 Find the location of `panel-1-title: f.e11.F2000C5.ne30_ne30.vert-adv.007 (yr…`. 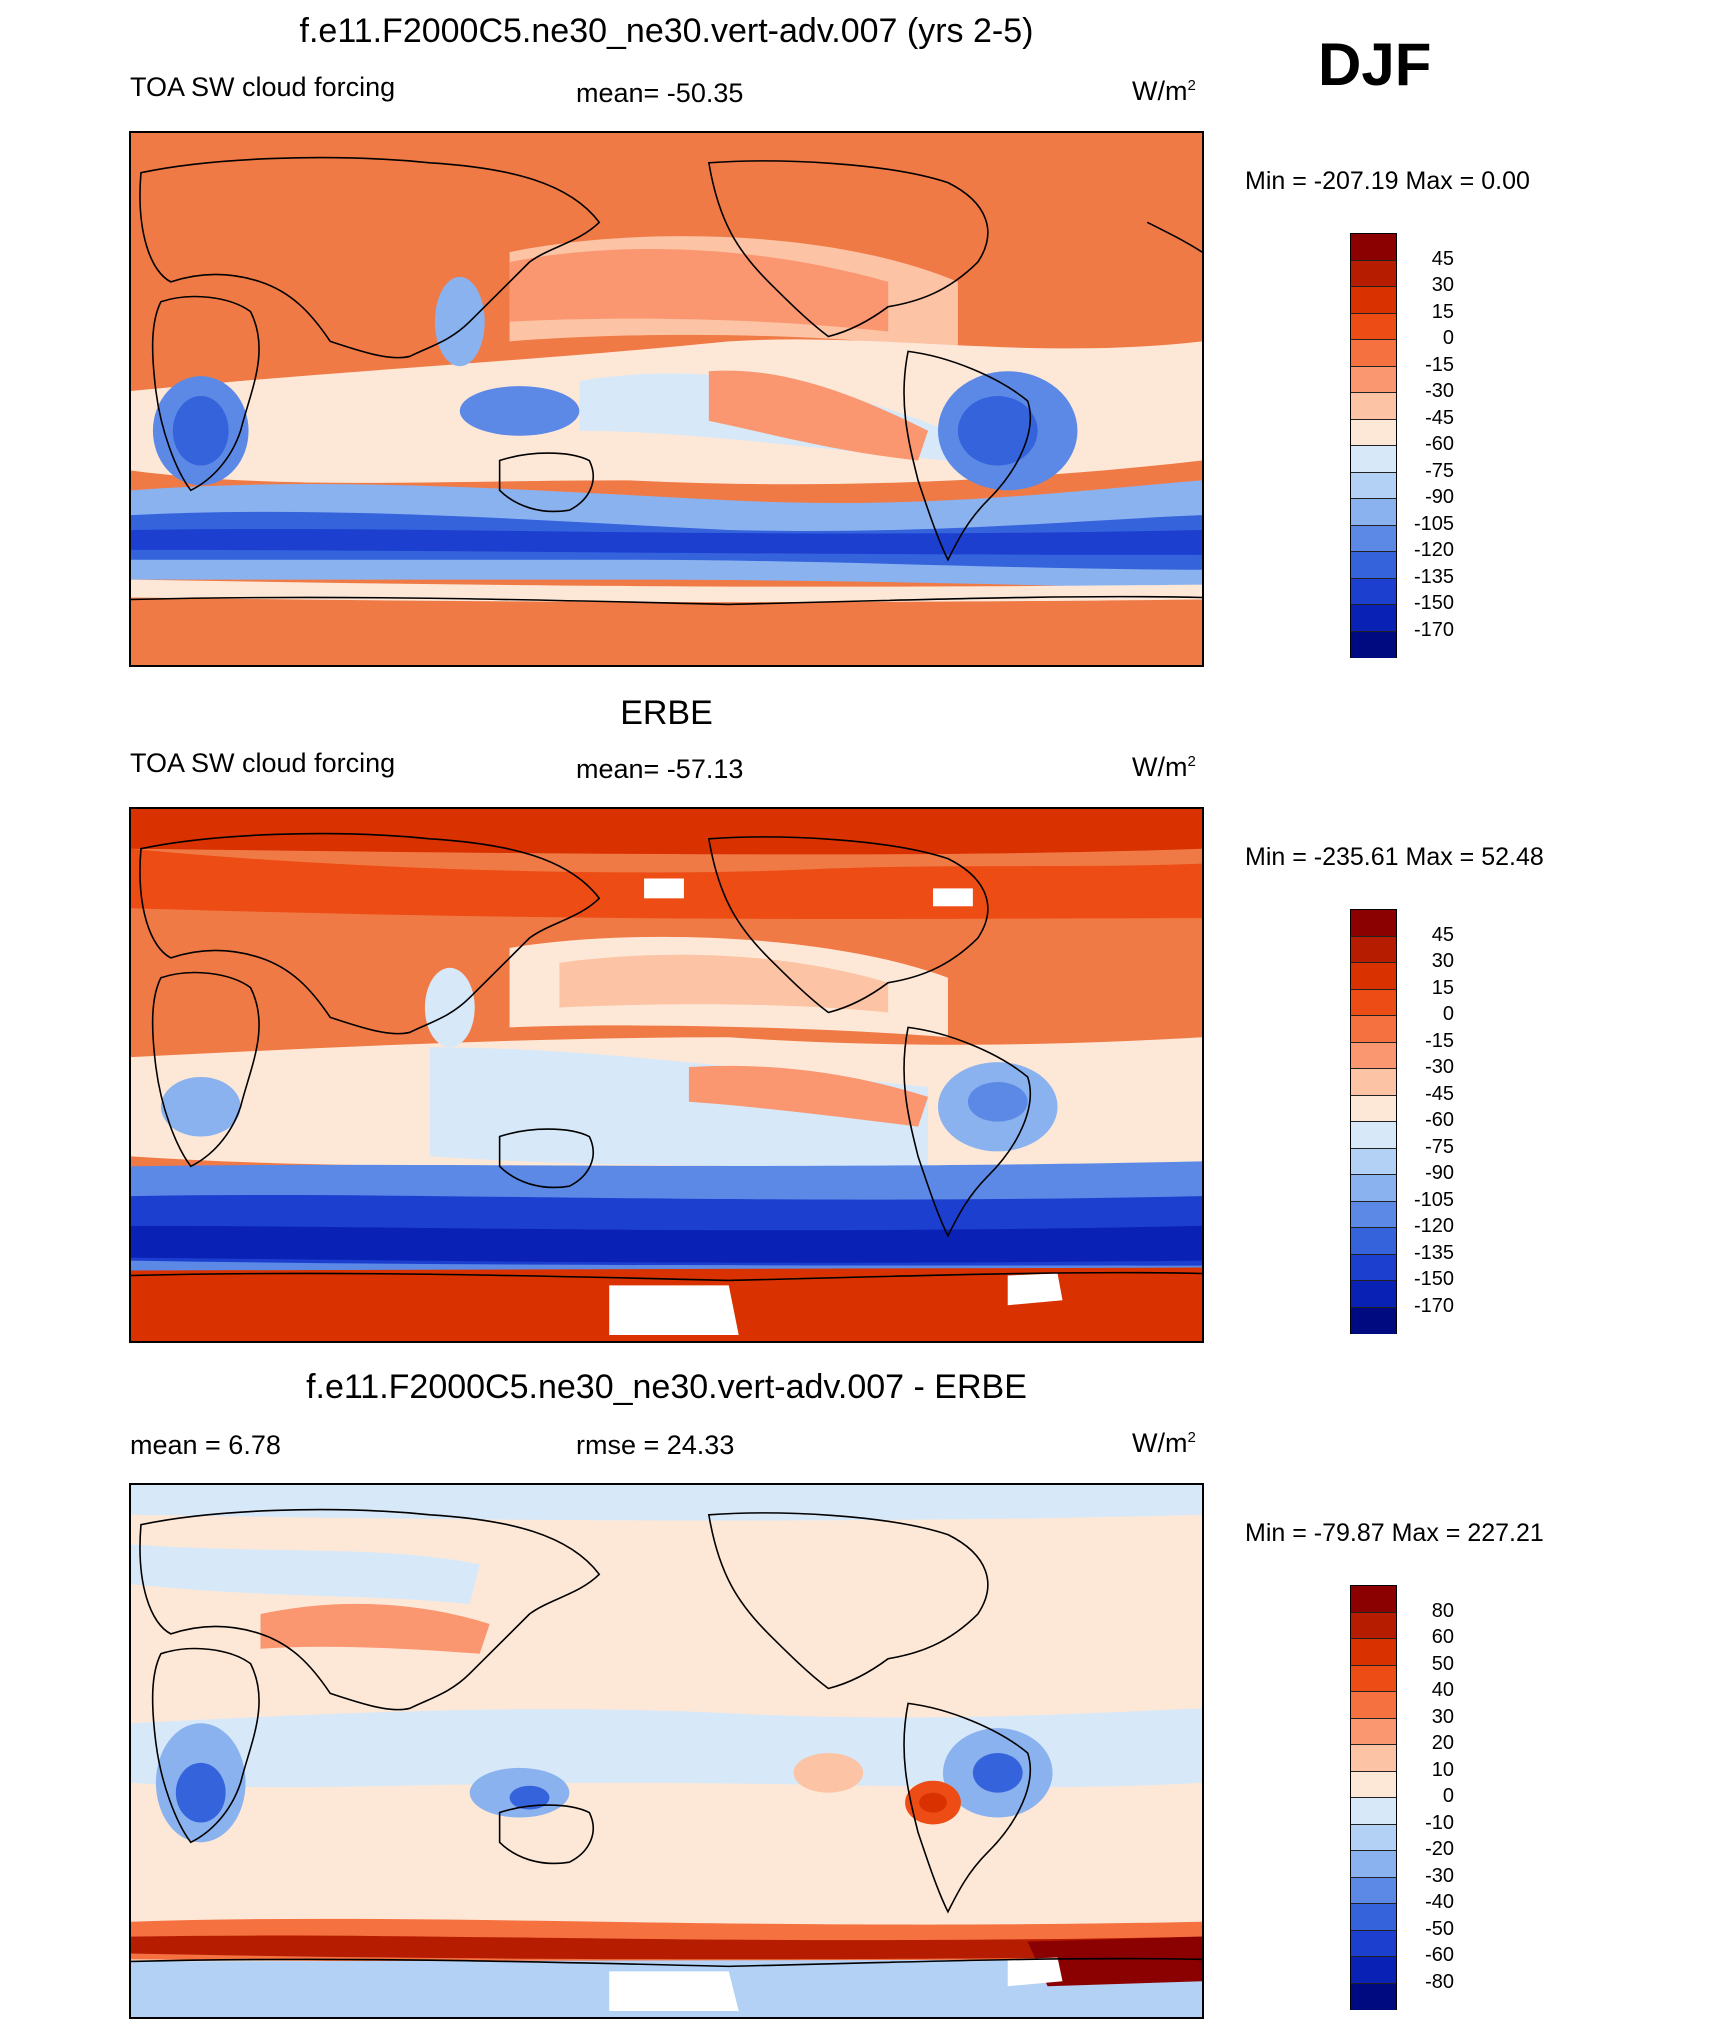

panel-1-title: f.e11.F2000C5.ne30_ne30.vert-adv.007 (yr… is located at coordinates (666, 31).